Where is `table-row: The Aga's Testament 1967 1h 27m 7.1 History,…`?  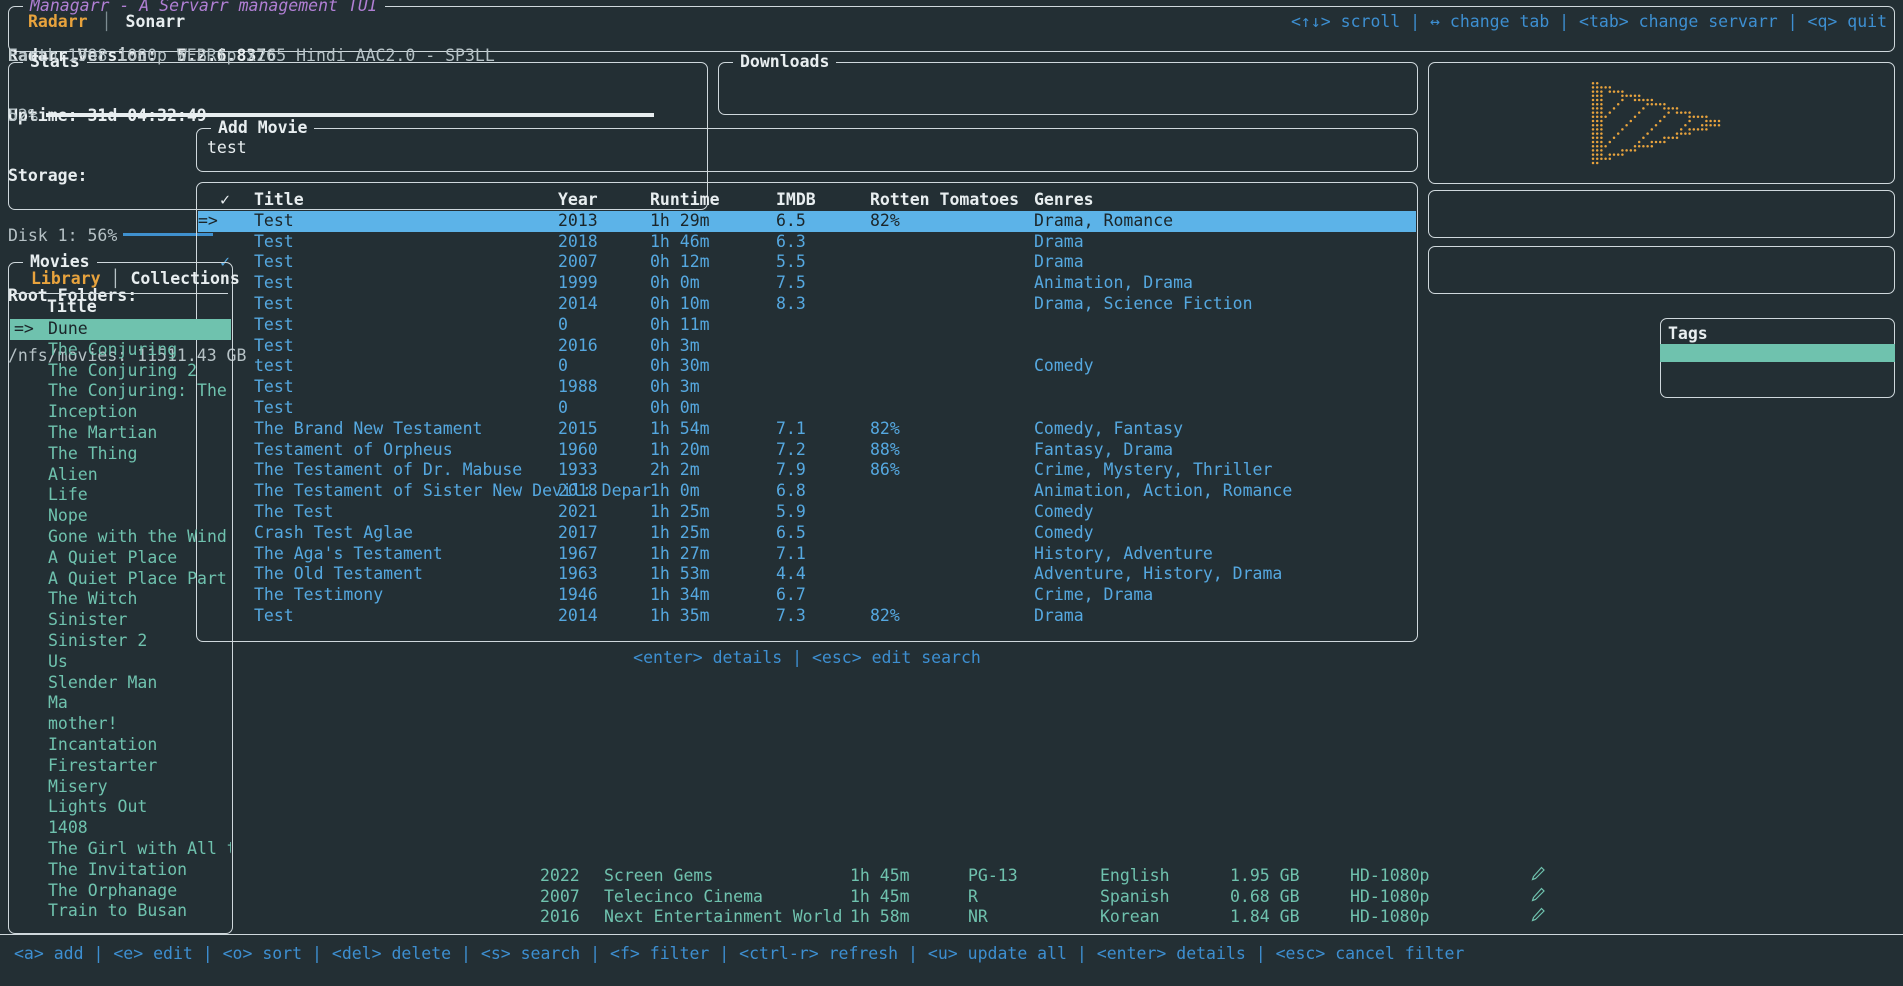
table-row: The Aga's Testament 1967 1h 27m 7.1 History,… is located at coordinates (807, 554).